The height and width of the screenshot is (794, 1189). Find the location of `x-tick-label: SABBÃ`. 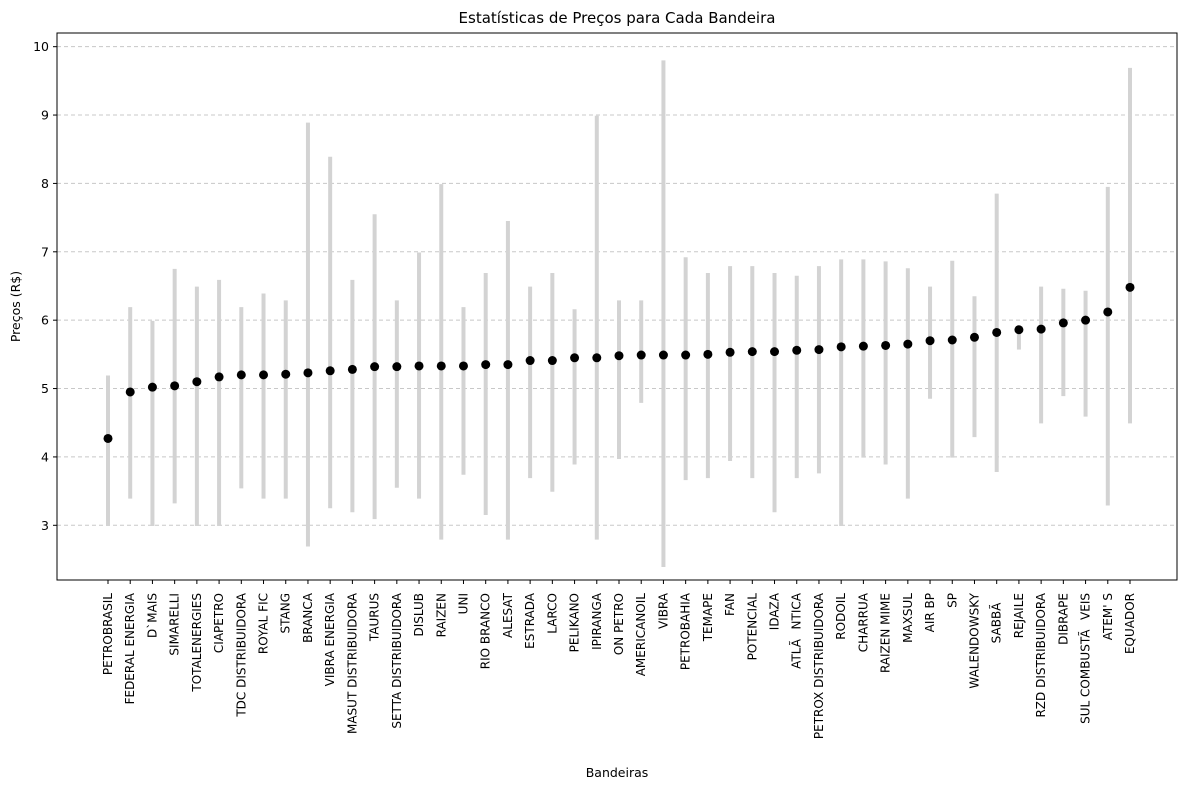

x-tick-label: SABBÃ is located at coordinates (996, 618).